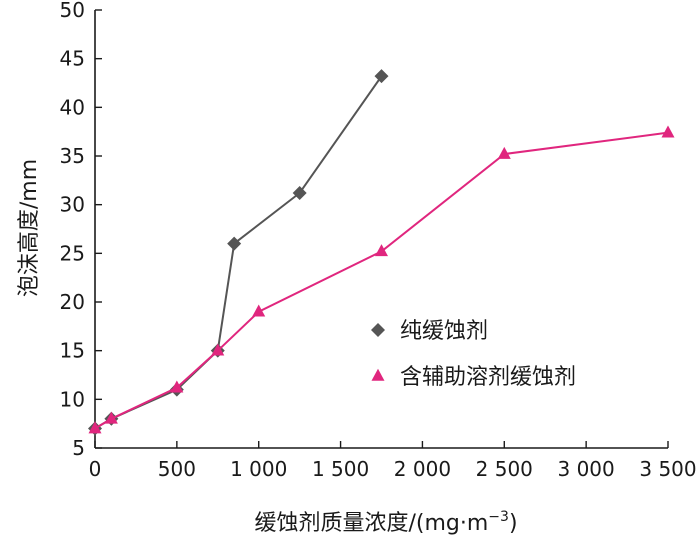  Describe the element at coordinates (393, 461) in the screenshot. I see `x-axis-ticks: 0 500 1 000 1 500 2 000 2 500 3 000 3 500` at that location.